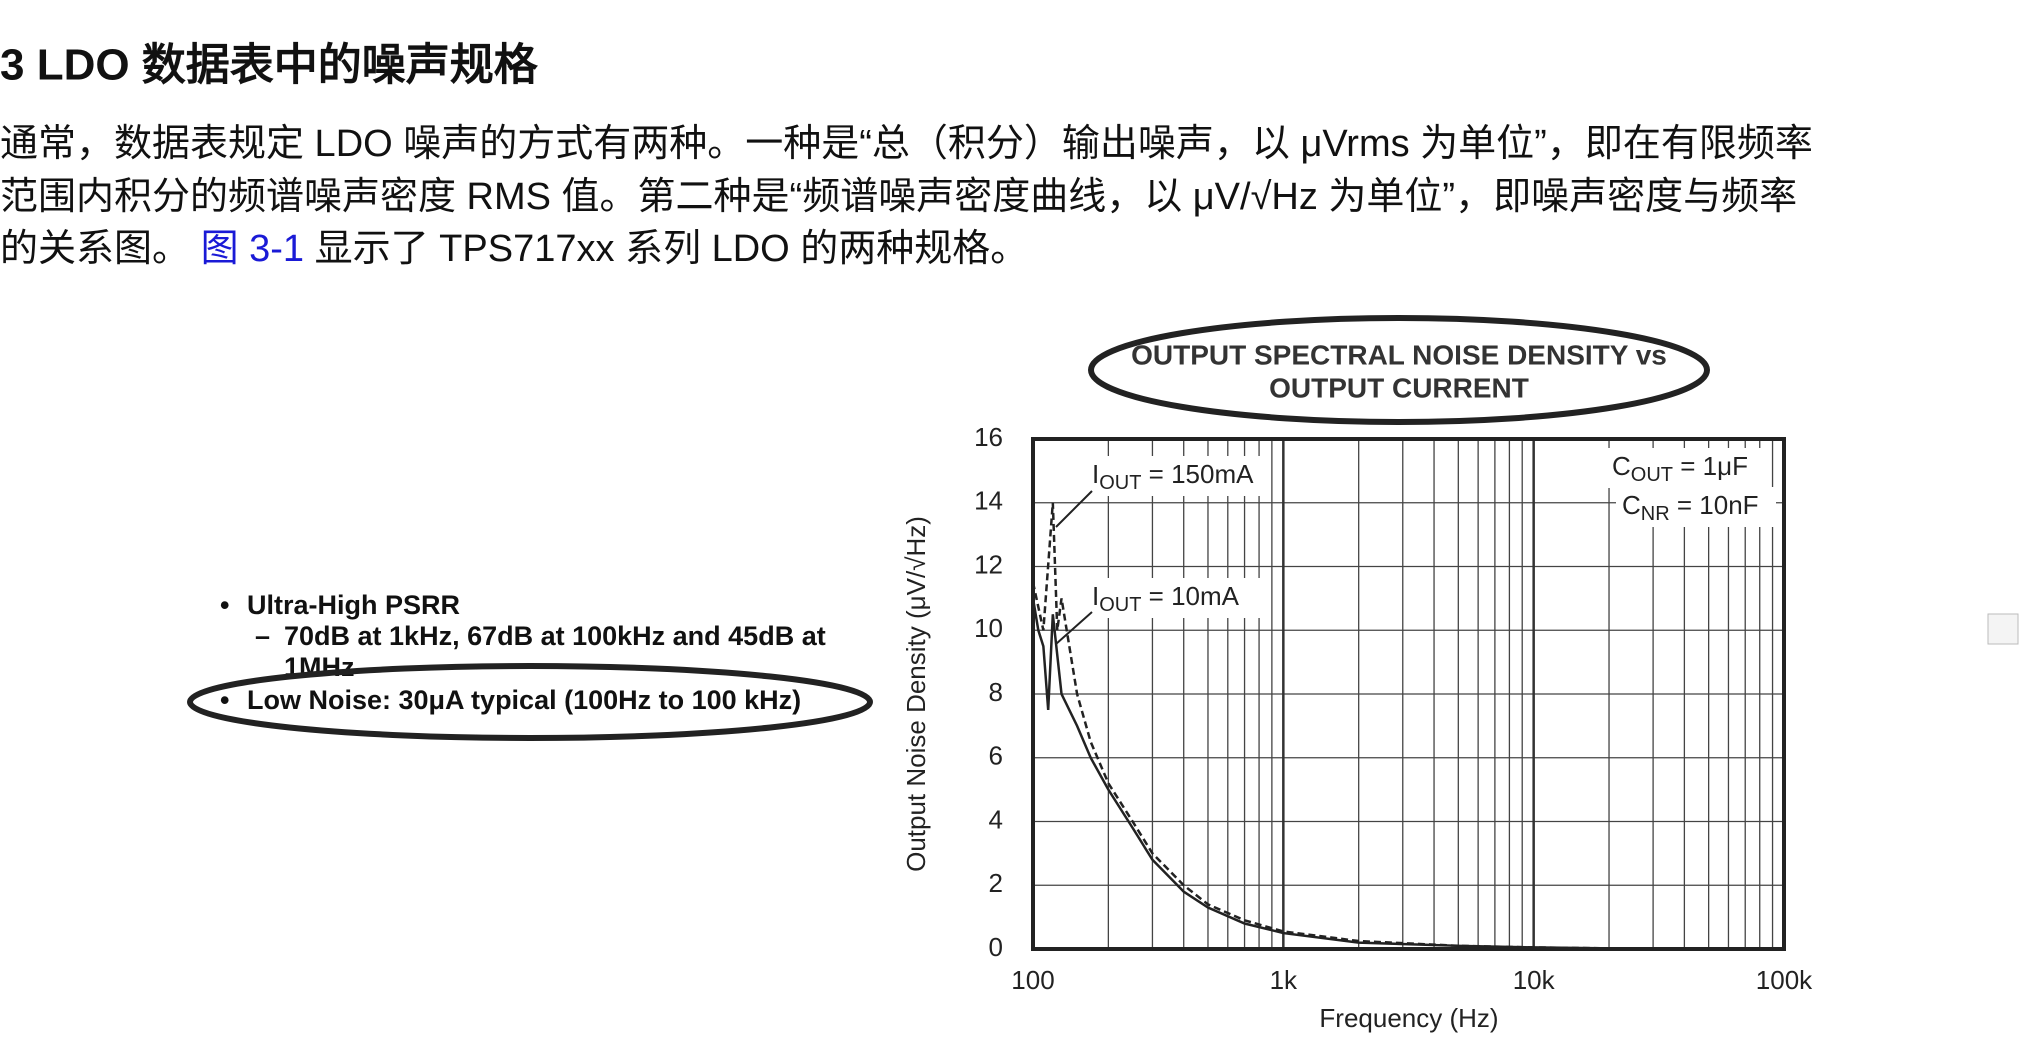 This screenshot has width=2031, height=1055. Describe the element at coordinates (996, 947) in the screenshot. I see `y-tick-label: 0` at that location.